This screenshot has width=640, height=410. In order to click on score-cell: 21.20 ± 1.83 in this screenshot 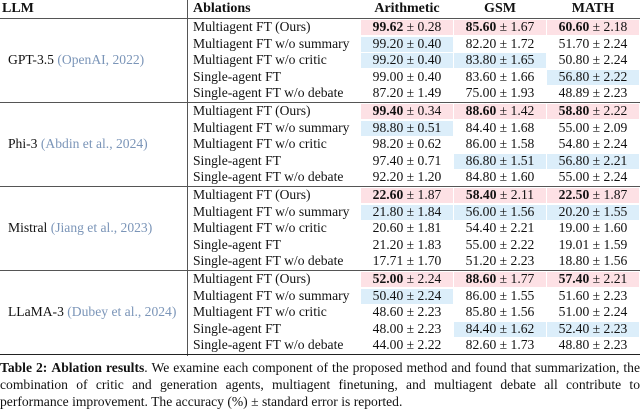, I will do `click(407, 245)`.